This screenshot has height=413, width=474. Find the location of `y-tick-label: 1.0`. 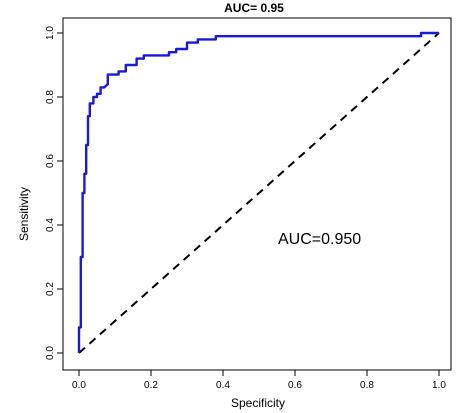

y-tick-label: 1.0 is located at coordinates (50, 33).